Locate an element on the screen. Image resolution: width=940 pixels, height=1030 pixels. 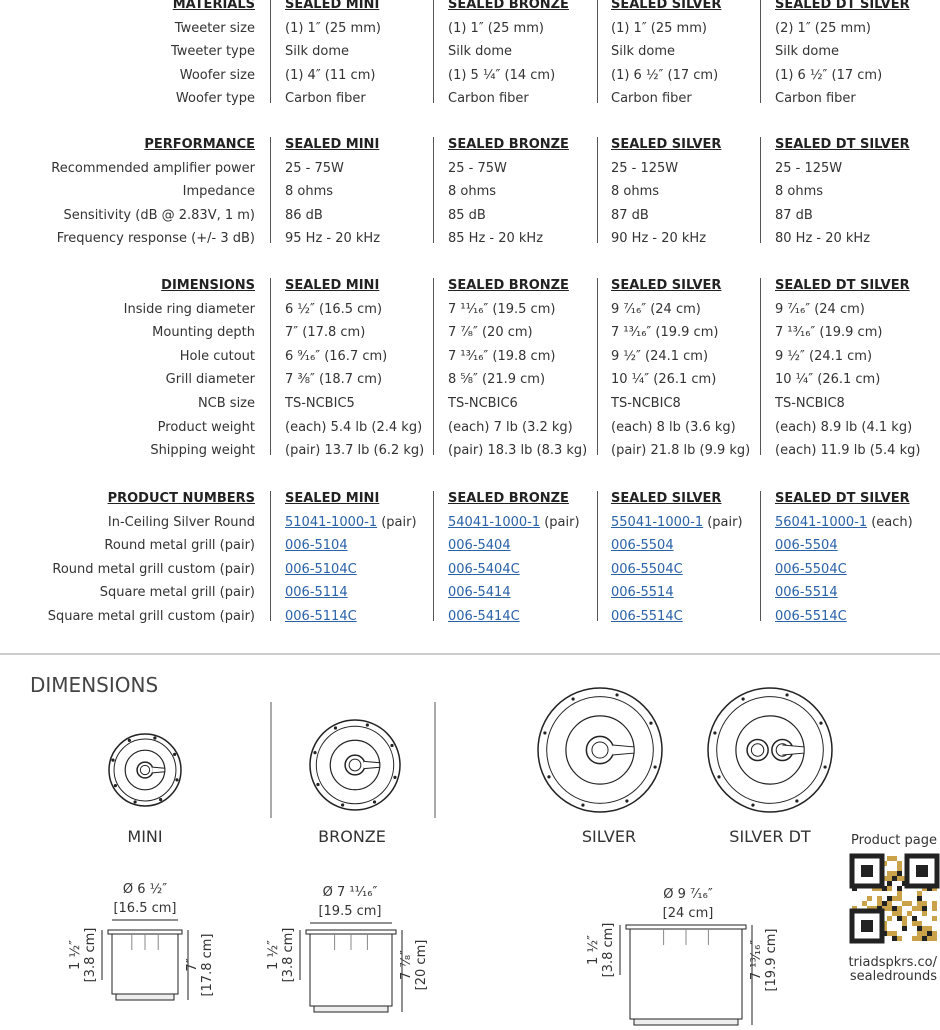
row-label: Square metal grill custom (pair) is located at coordinates (151, 616).